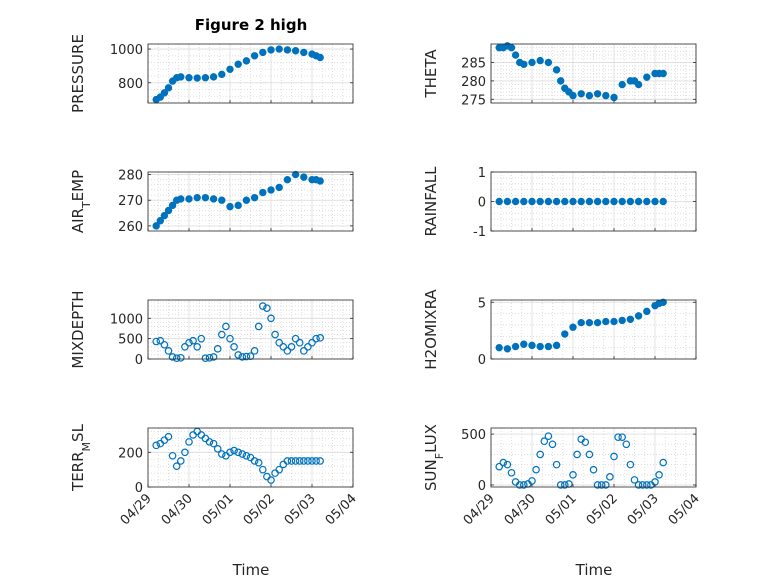 The image size is (778, 587). I want to click on y-tick-label: 275, so click(473, 100).